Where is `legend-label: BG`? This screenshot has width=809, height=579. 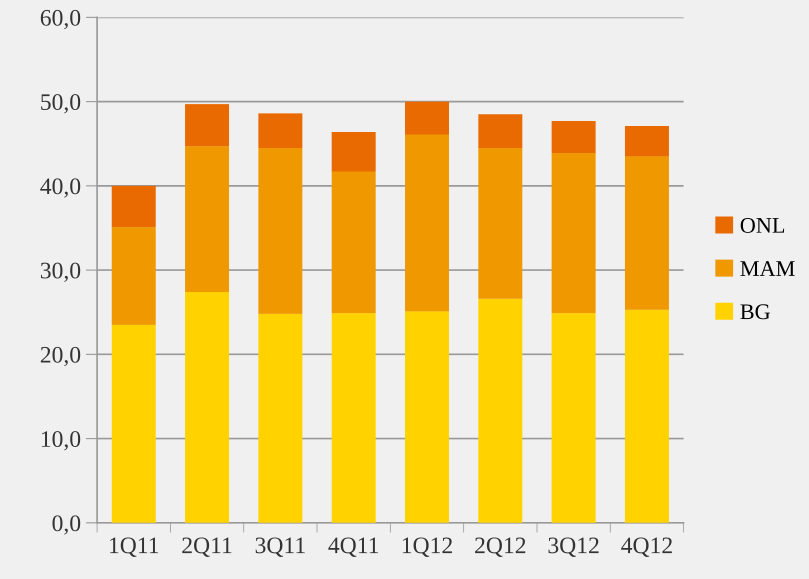
legend-label: BG is located at coordinates (755, 312).